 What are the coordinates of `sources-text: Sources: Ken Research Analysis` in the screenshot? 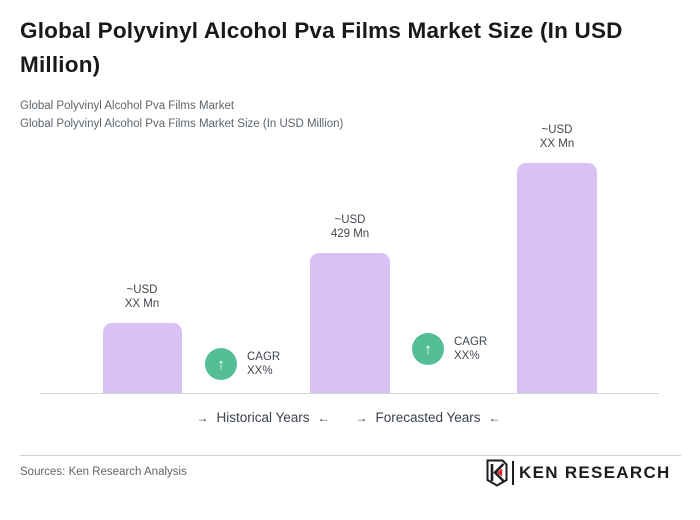 It's located at (103, 472).